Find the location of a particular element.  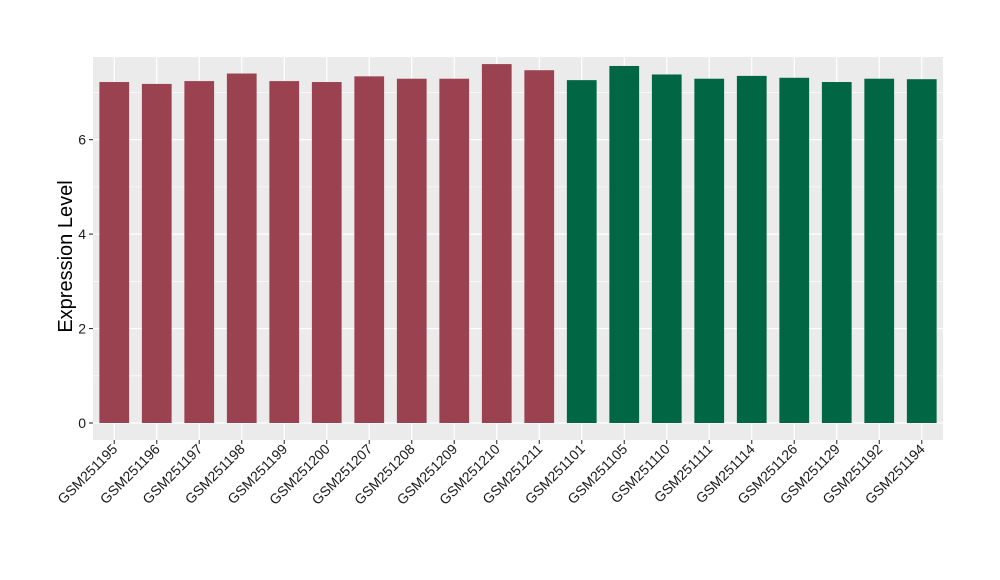

bar-GSM251207 is located at coordinates (369, 249).